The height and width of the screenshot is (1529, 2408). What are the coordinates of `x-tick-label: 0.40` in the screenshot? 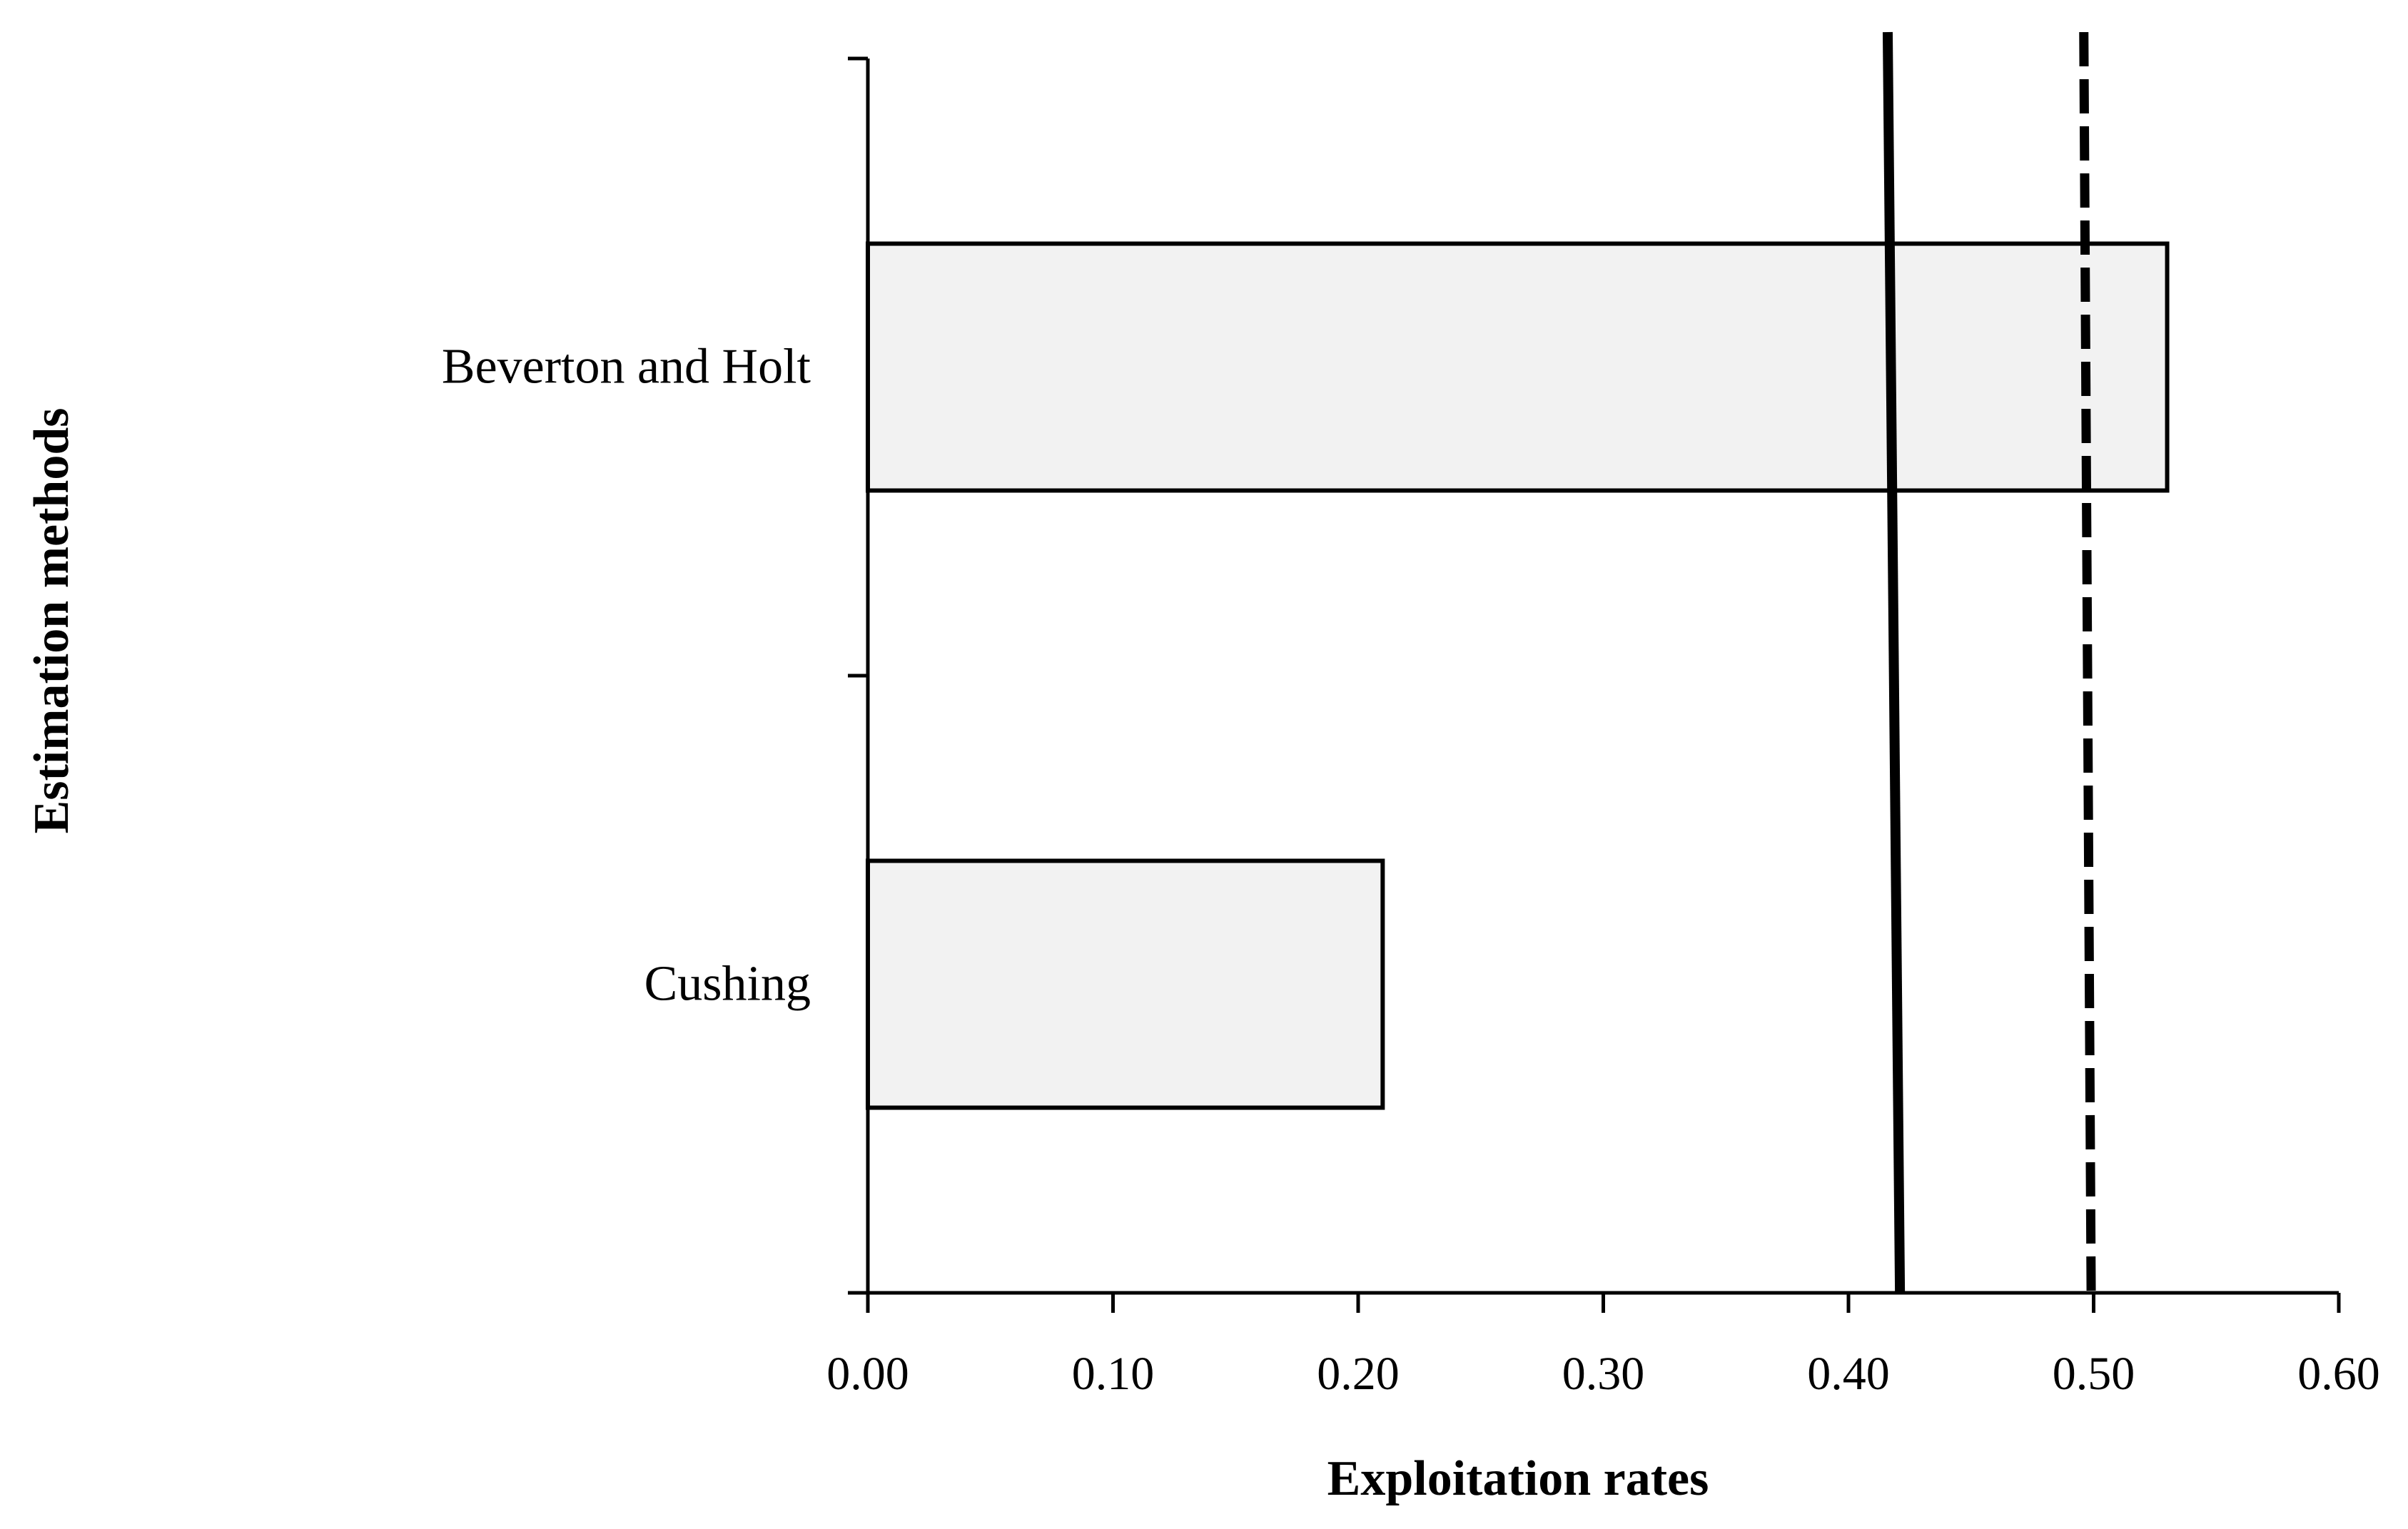 It's located at (1848, 1374).